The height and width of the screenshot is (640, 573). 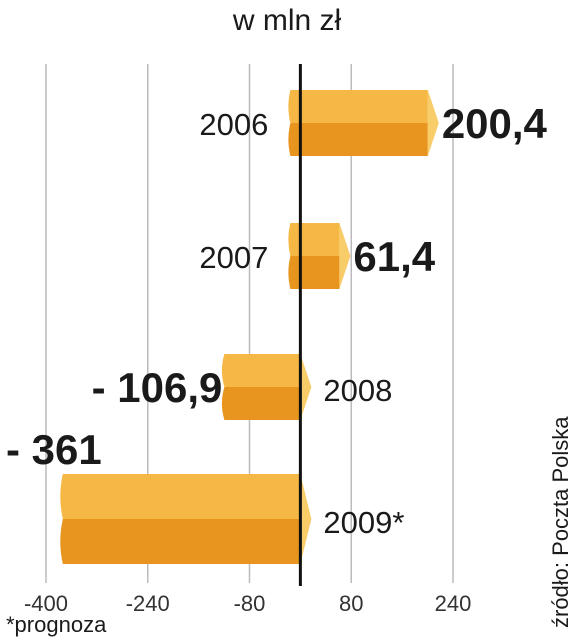 I want to click on value-label: 200,4, so click(x=495, y=123).